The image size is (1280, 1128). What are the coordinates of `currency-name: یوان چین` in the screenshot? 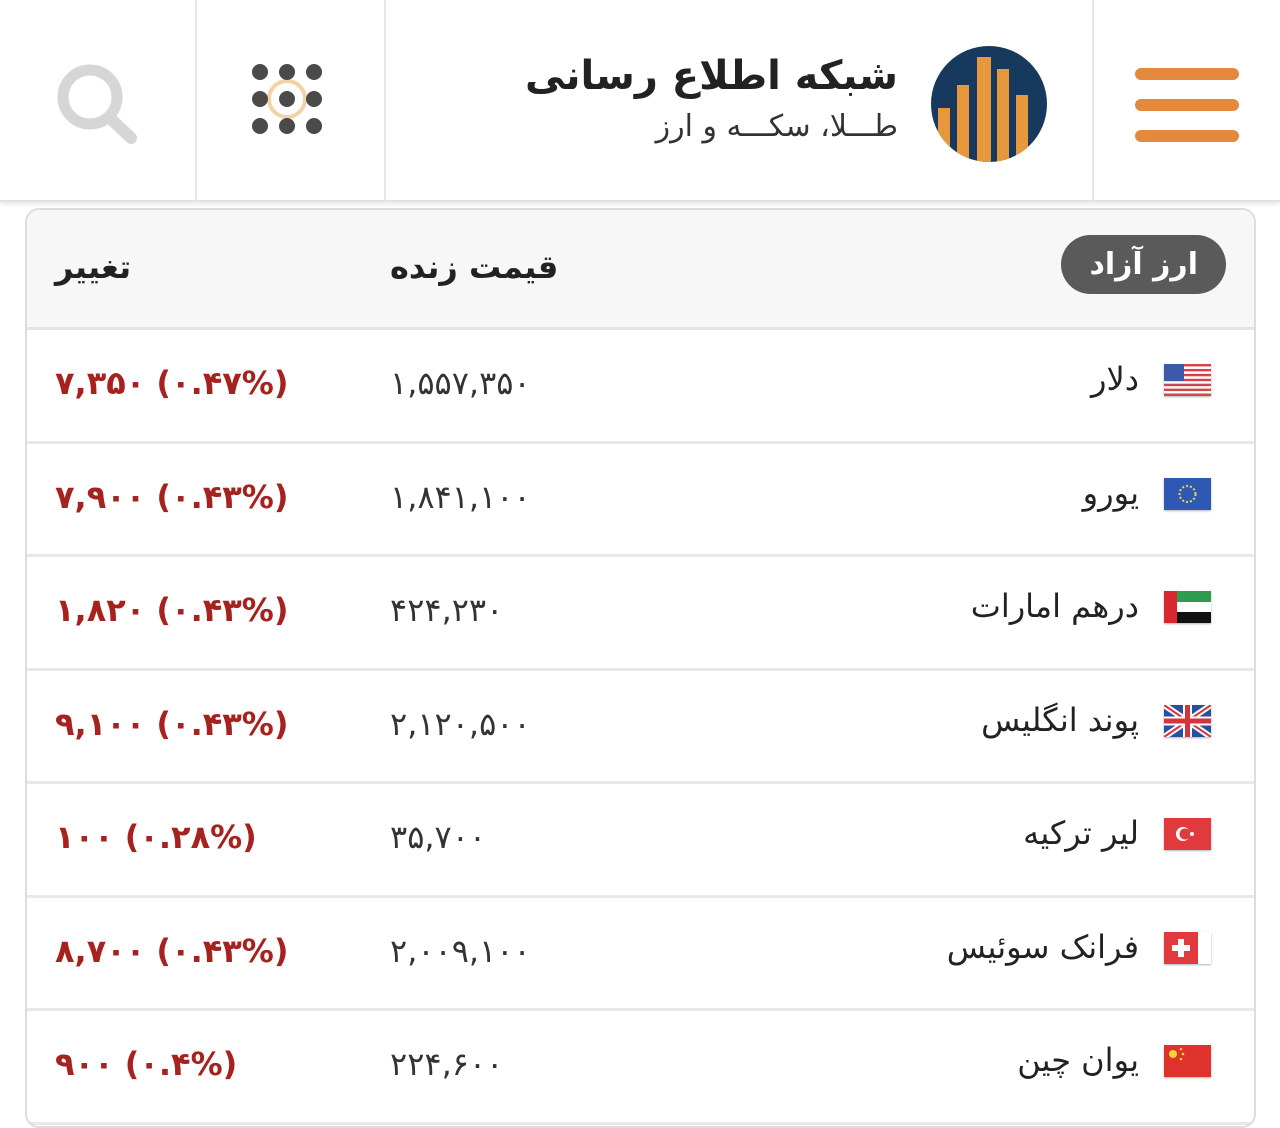 It's located at (1078, 1060).